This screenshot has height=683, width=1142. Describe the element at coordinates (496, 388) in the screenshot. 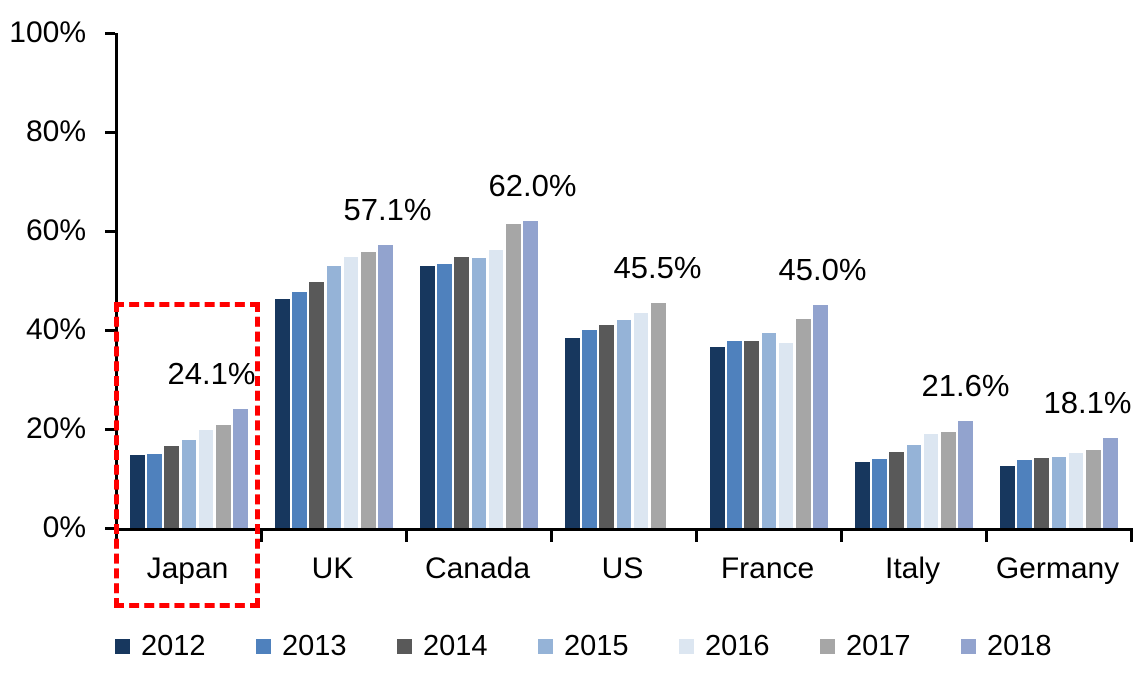

I see `bar-canada-2016` at that location.